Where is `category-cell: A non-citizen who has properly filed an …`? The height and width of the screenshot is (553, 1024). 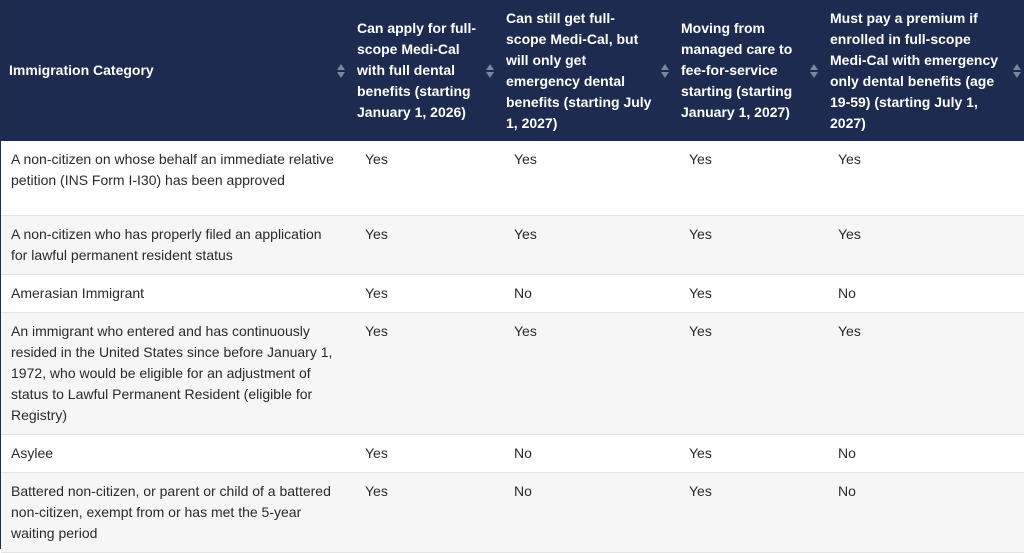
category-cell: A non-citizen who has properly filed an … is located at coordinates (175, 245).